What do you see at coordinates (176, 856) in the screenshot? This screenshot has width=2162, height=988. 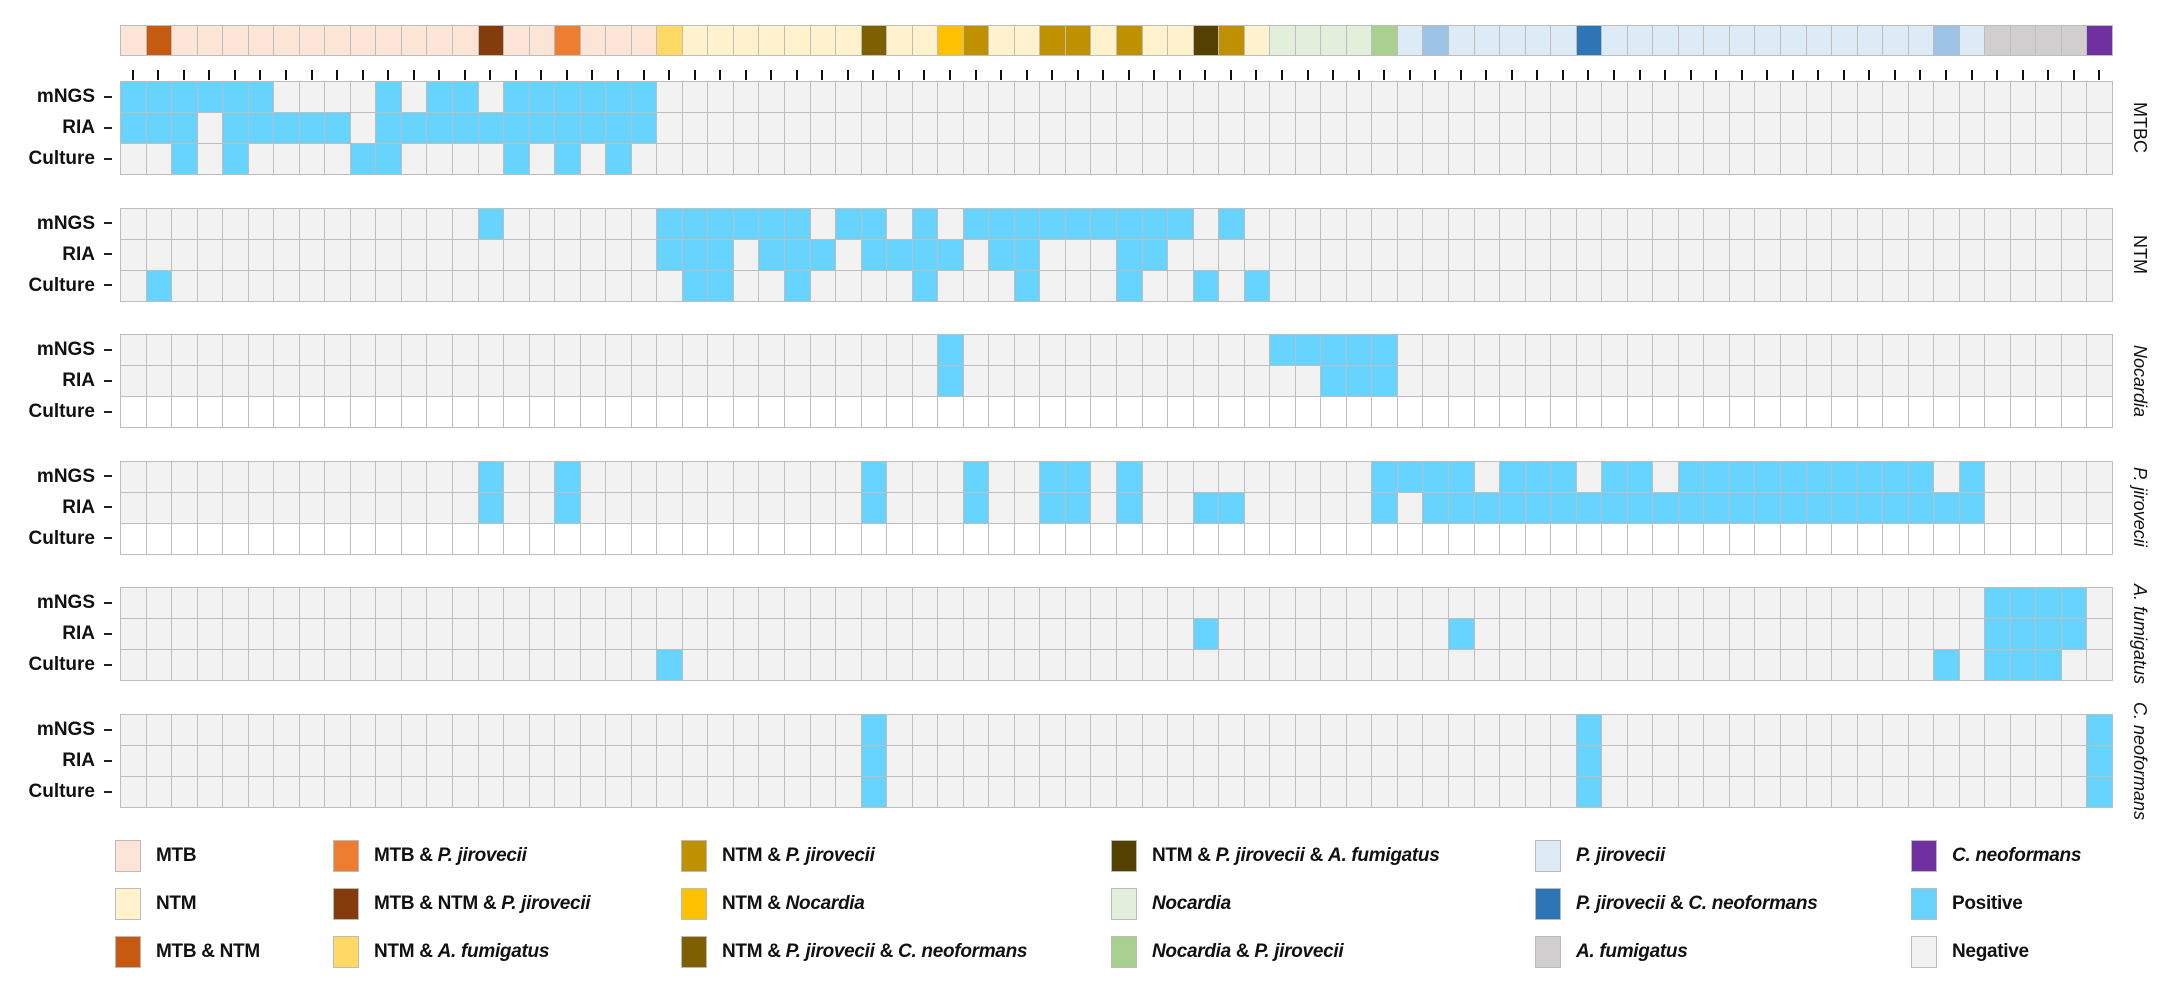 I see `legend-label: MTB` at bounding box center [176, 856].